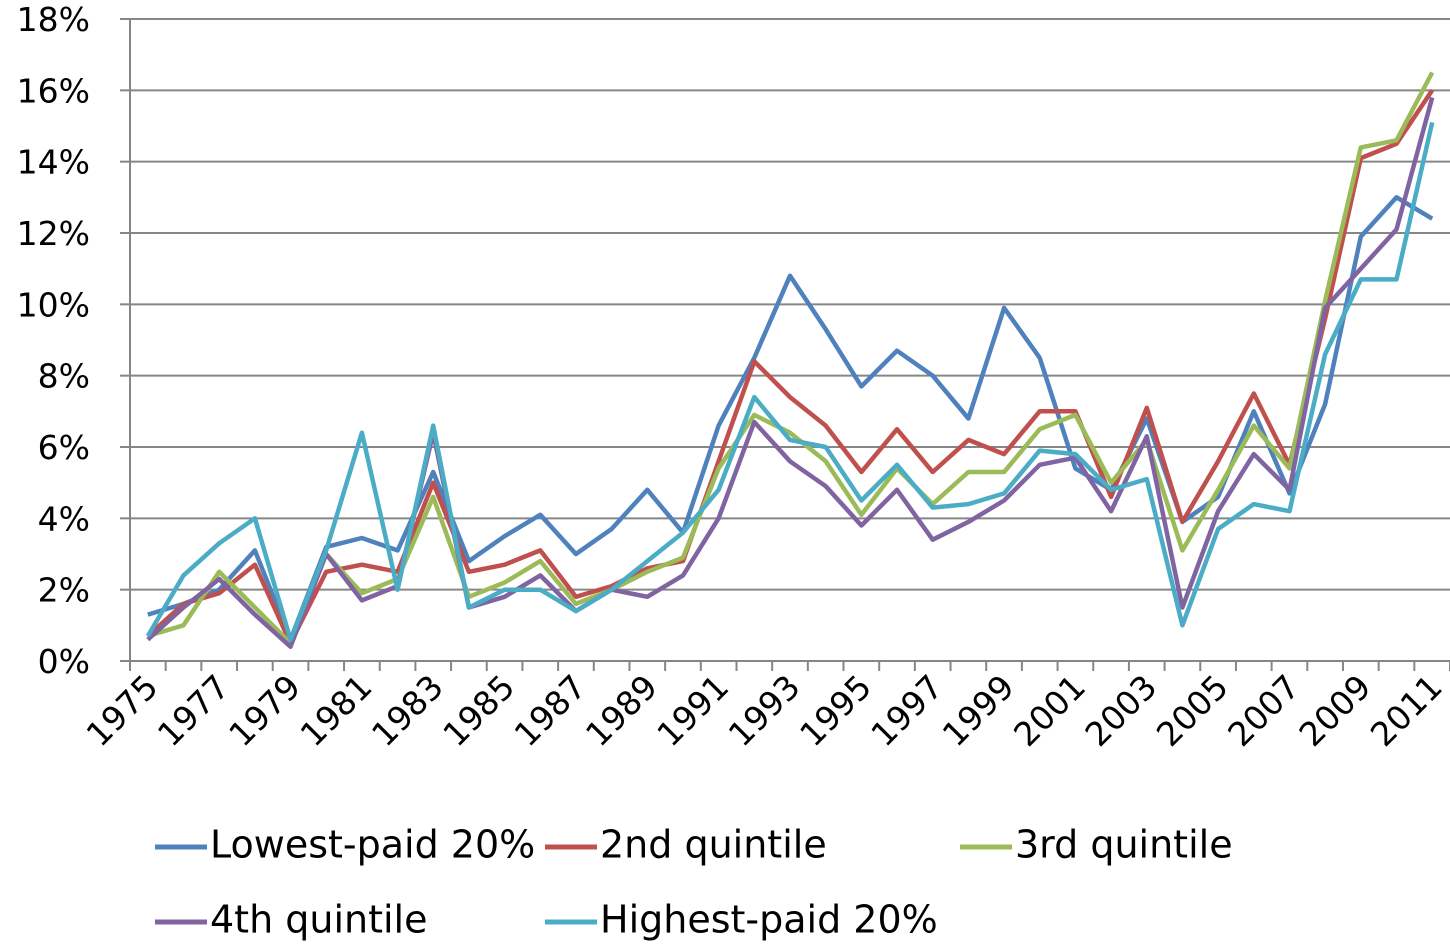 Image resolution: width=1450 pixels, height=952 pixels. What do you see at coordinates (769, 920) in the screenshot?
I see `legend-label: Highest-paid 20%` at bounding box center [769, 920].